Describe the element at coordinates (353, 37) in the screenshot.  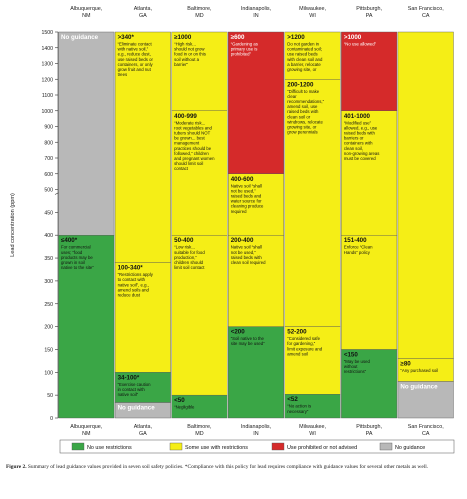
I see `band-head: >1000` at that location.